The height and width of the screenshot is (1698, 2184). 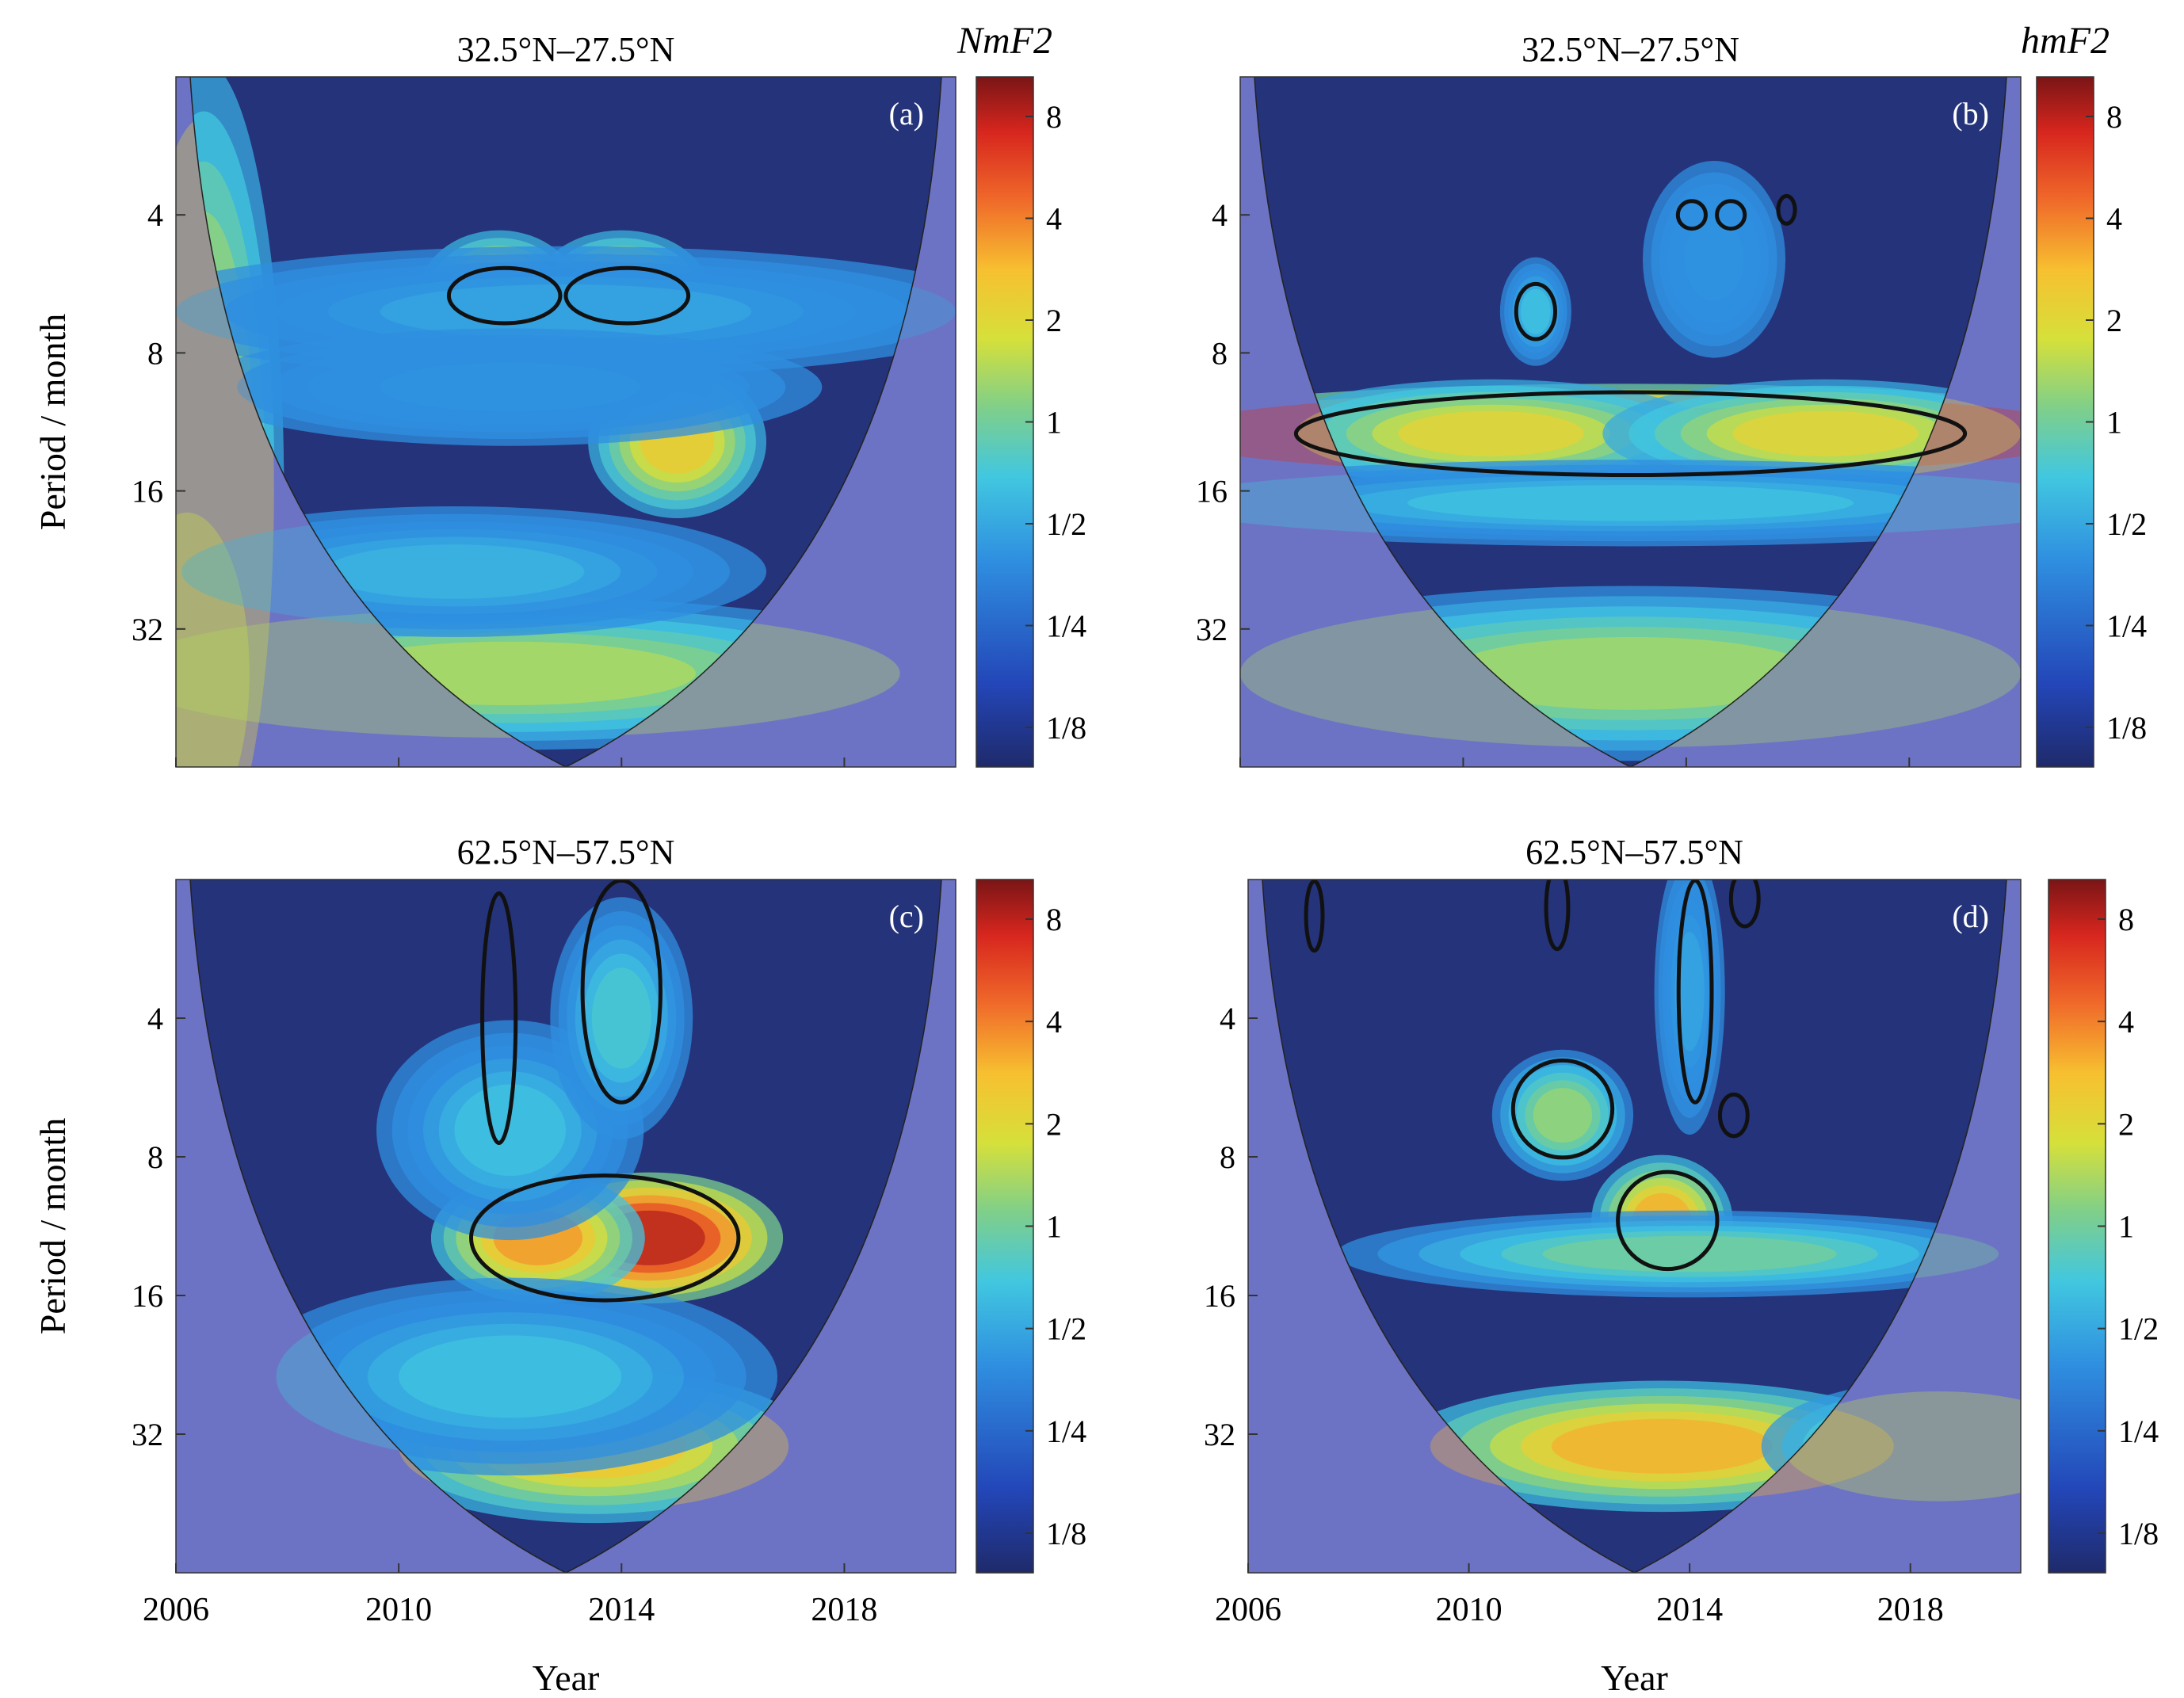 I want to click on panel-label: (d), so click(x=1970, y=916).